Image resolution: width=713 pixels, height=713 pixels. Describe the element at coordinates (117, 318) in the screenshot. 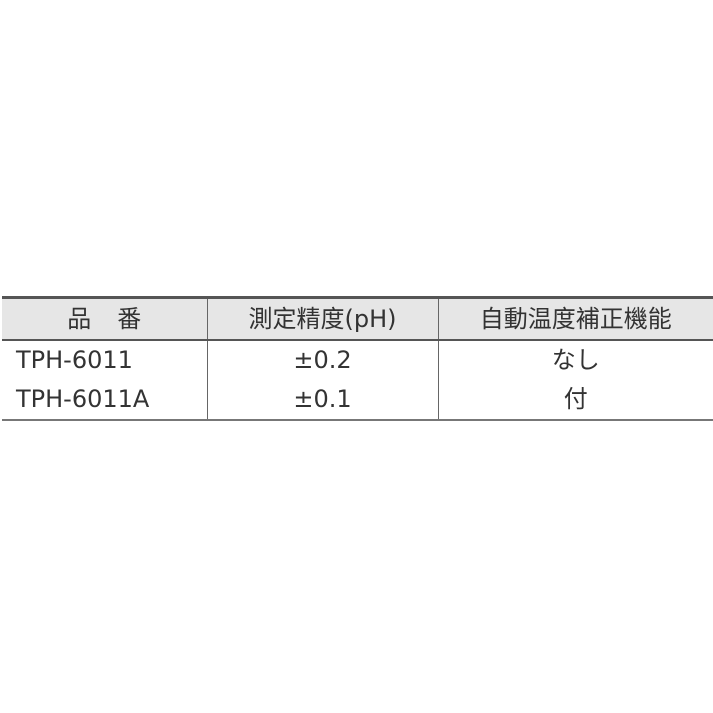

I see `header-model-number: 品番` at that location.